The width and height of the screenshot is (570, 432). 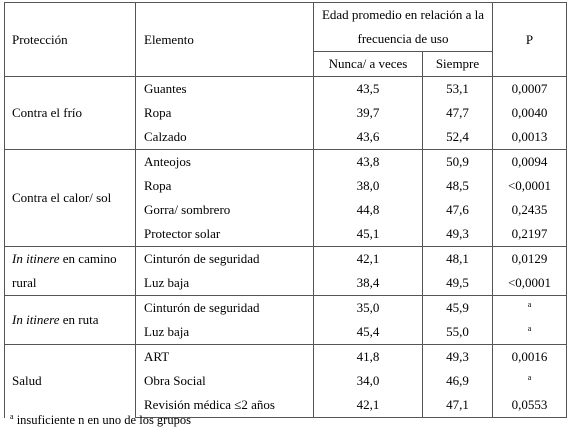 I want to click on p-cell: 0,2435, so click(x=529, y=210).